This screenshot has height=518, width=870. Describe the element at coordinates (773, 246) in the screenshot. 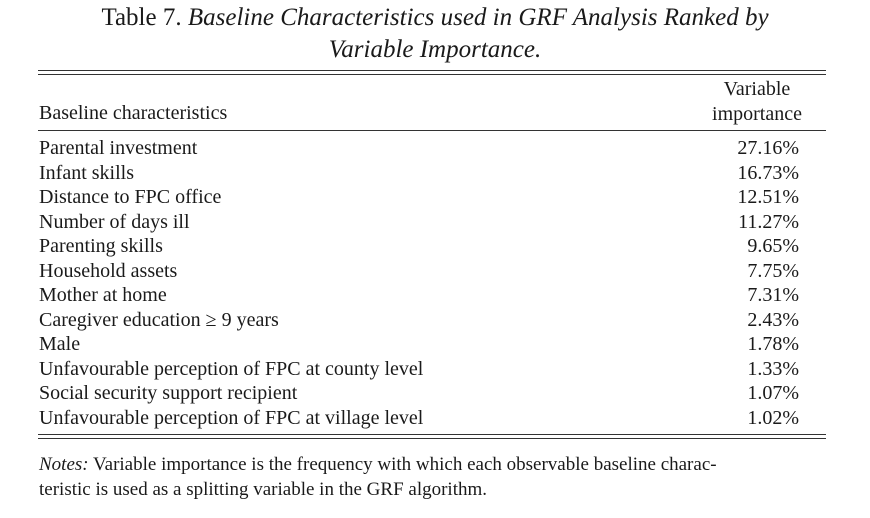

I see `row-importance: 9.65%` at that location.